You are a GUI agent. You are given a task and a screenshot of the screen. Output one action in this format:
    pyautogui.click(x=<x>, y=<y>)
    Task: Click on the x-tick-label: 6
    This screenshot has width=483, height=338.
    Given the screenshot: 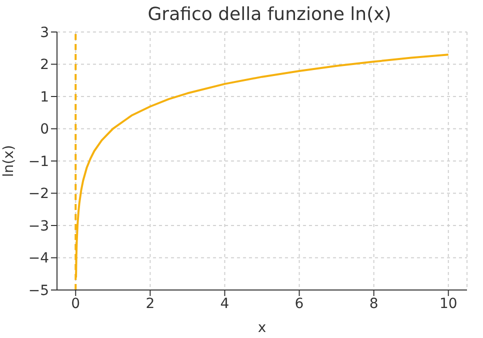 What is the action you would take?
    pyautogui.click(x=299, y=304)
    